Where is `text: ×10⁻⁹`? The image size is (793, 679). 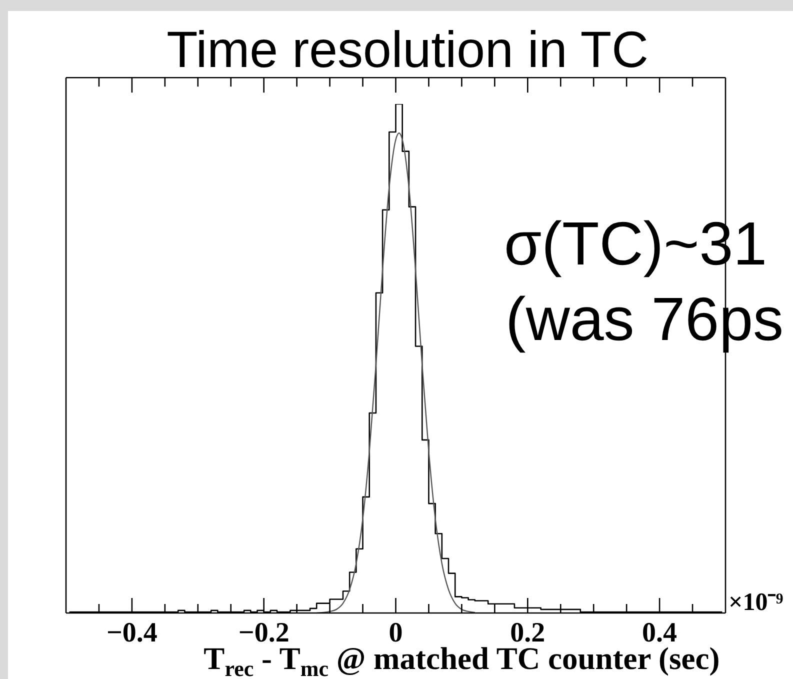
text: ×10⁻⁹ is located at coordinates (756, 602).